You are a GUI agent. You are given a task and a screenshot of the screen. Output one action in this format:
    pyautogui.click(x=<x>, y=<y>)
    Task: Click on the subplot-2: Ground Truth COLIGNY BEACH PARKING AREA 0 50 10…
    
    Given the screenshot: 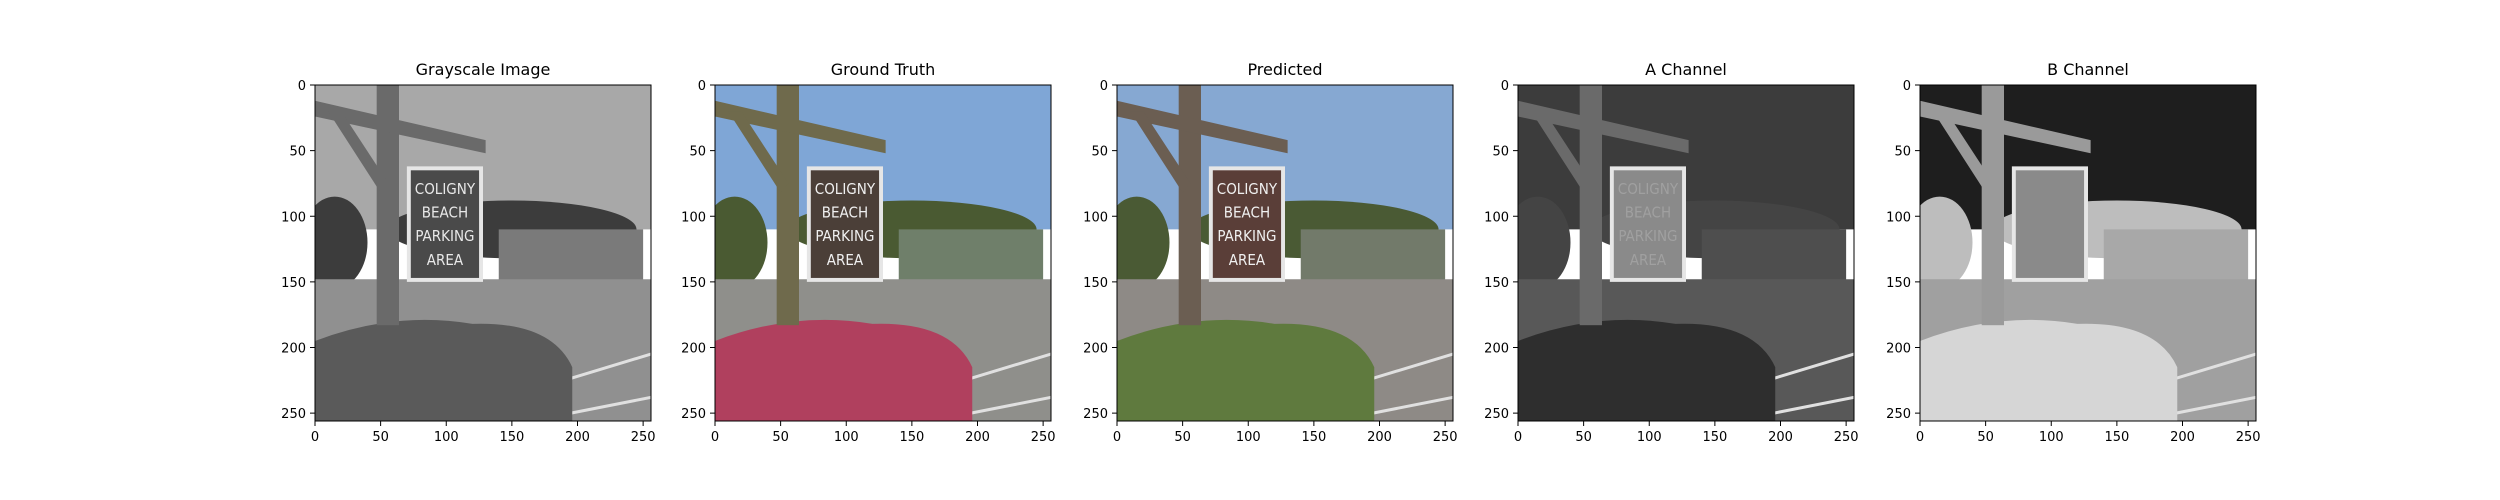 What is the action you would take?
    pyautogui.click(x=868, y=252)
    